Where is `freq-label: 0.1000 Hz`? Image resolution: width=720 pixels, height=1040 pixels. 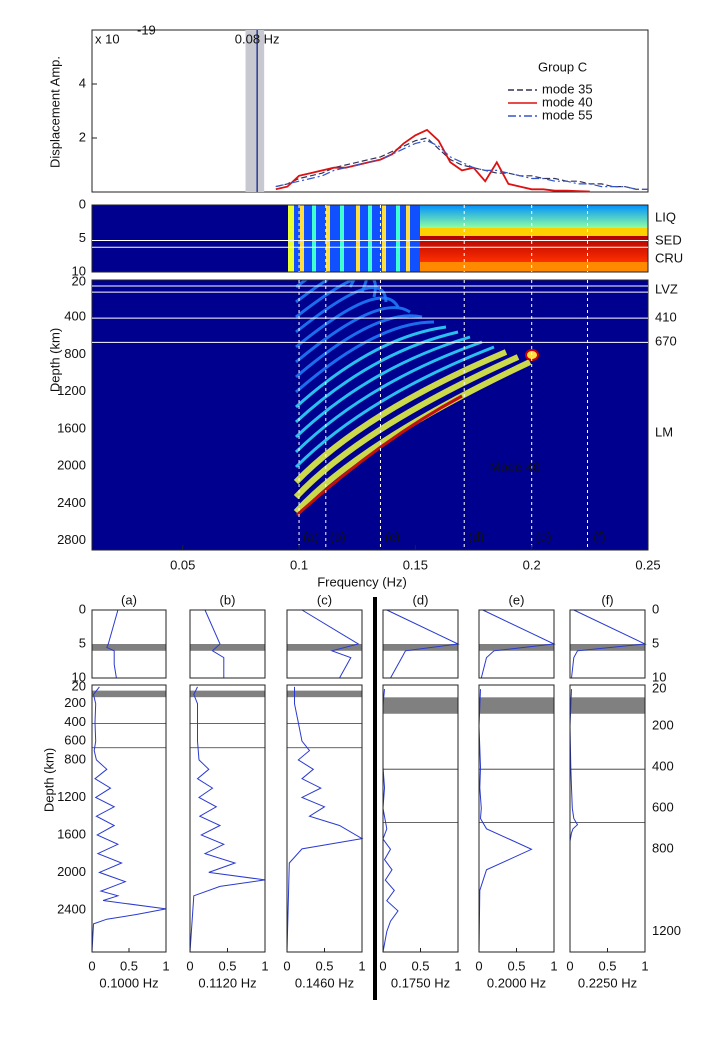
freq-label: 0.1000 Hz is located at coordinates (128, 982).